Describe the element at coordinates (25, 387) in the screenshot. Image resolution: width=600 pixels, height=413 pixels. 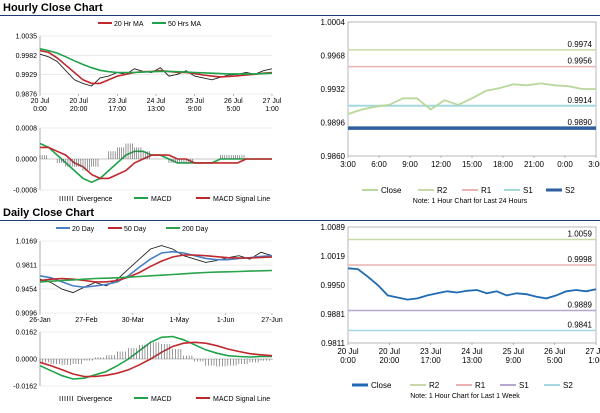
I see `y-tick-label: -0.0162` at that location.